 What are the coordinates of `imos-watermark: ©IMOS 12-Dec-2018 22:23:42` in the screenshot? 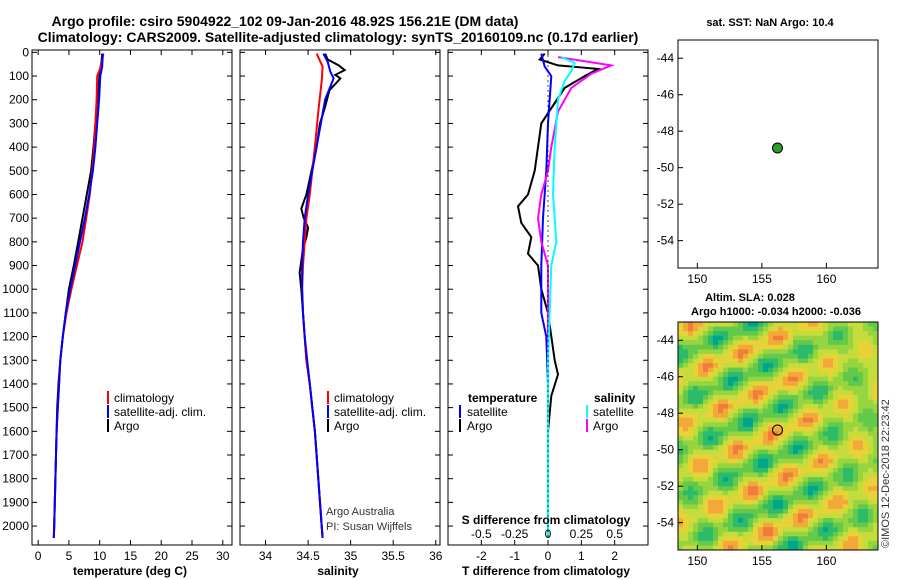 It's located at (886, 473).